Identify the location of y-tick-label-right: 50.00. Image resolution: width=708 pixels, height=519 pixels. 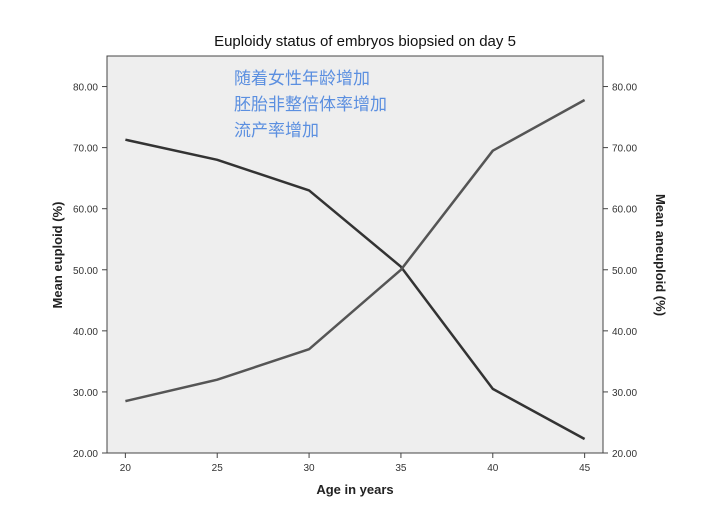
(624, 271).